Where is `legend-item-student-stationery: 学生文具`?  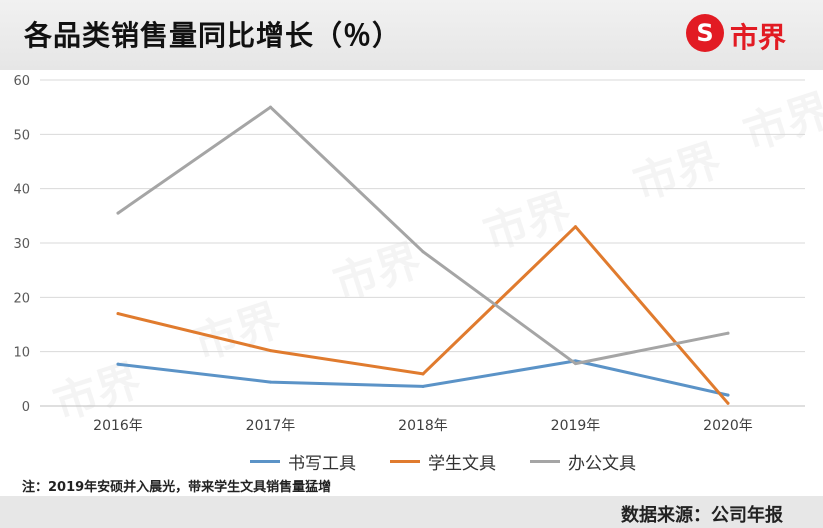 legend-item-student-stationery: 学生文具 is located at coordinates (443, 461).